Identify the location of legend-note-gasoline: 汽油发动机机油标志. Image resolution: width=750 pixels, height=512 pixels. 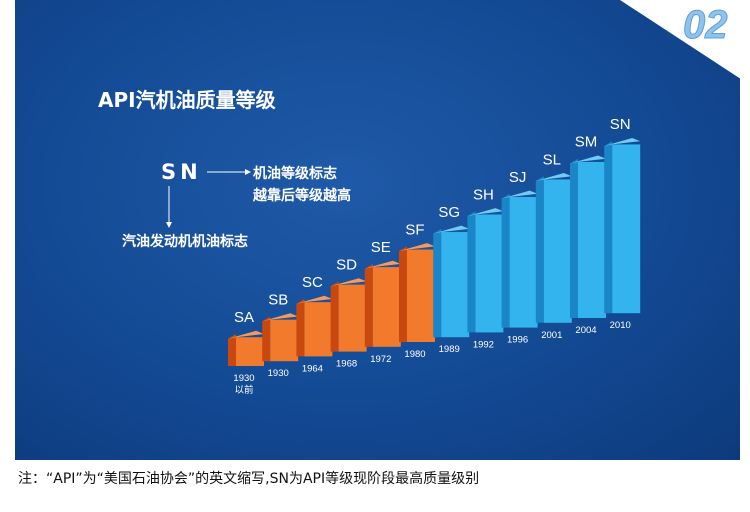
(185, 242).